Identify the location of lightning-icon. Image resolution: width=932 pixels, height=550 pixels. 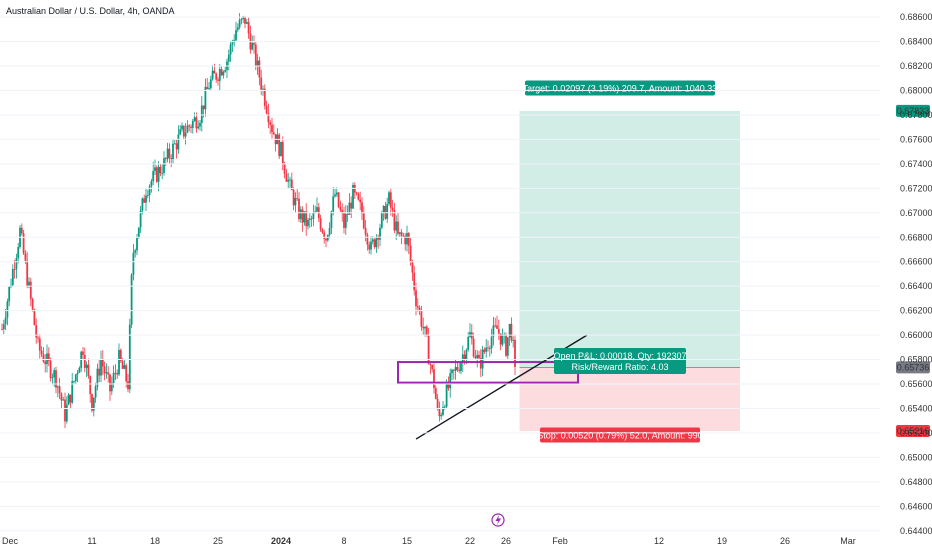
(498, 520).